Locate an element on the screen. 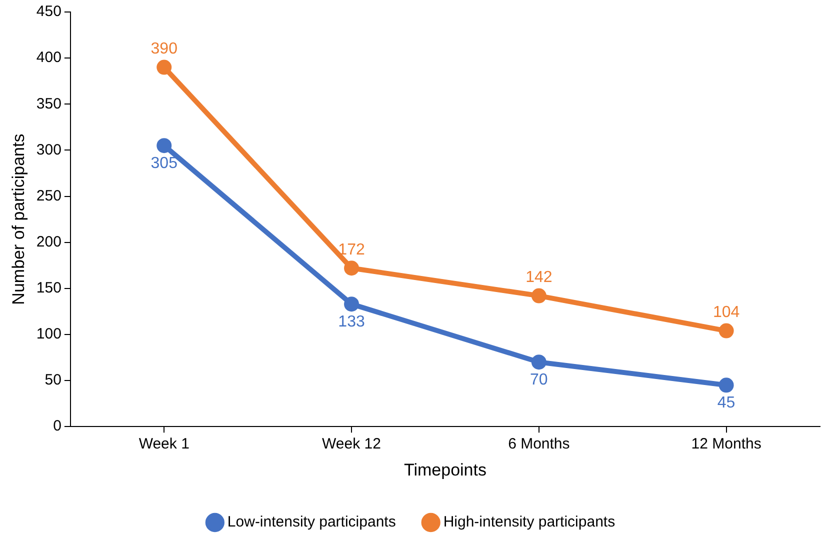  x-tick-label: Week 1 is located at coordinates (164, 444).